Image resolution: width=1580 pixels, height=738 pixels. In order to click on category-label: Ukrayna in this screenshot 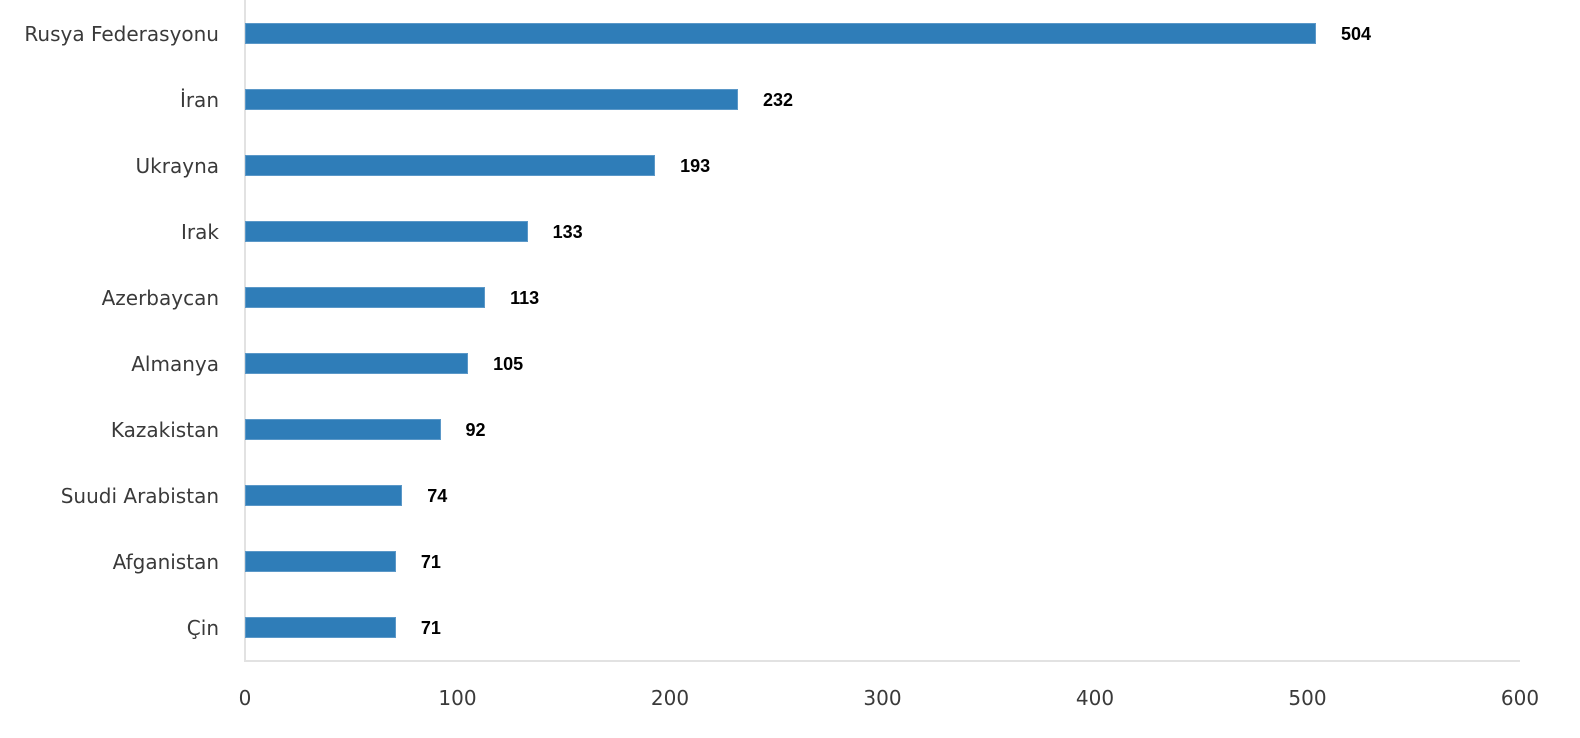, I will do `click(177, 166)`.